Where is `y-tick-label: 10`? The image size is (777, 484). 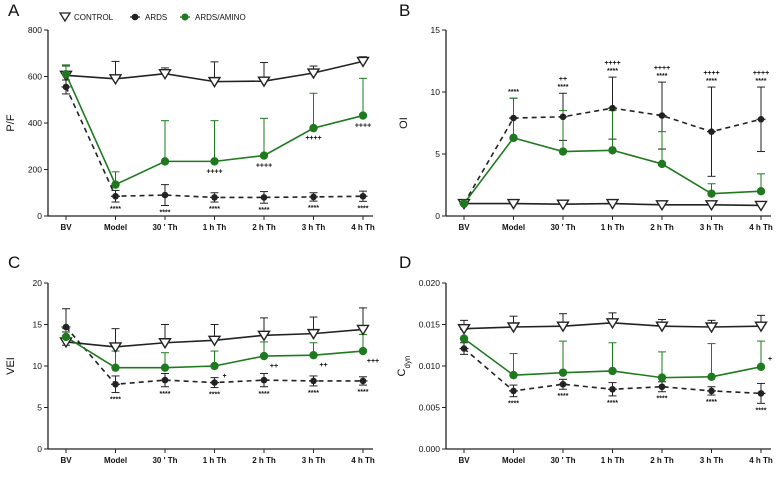
y-tick-label: 10 is located at coordinates (38, 366).